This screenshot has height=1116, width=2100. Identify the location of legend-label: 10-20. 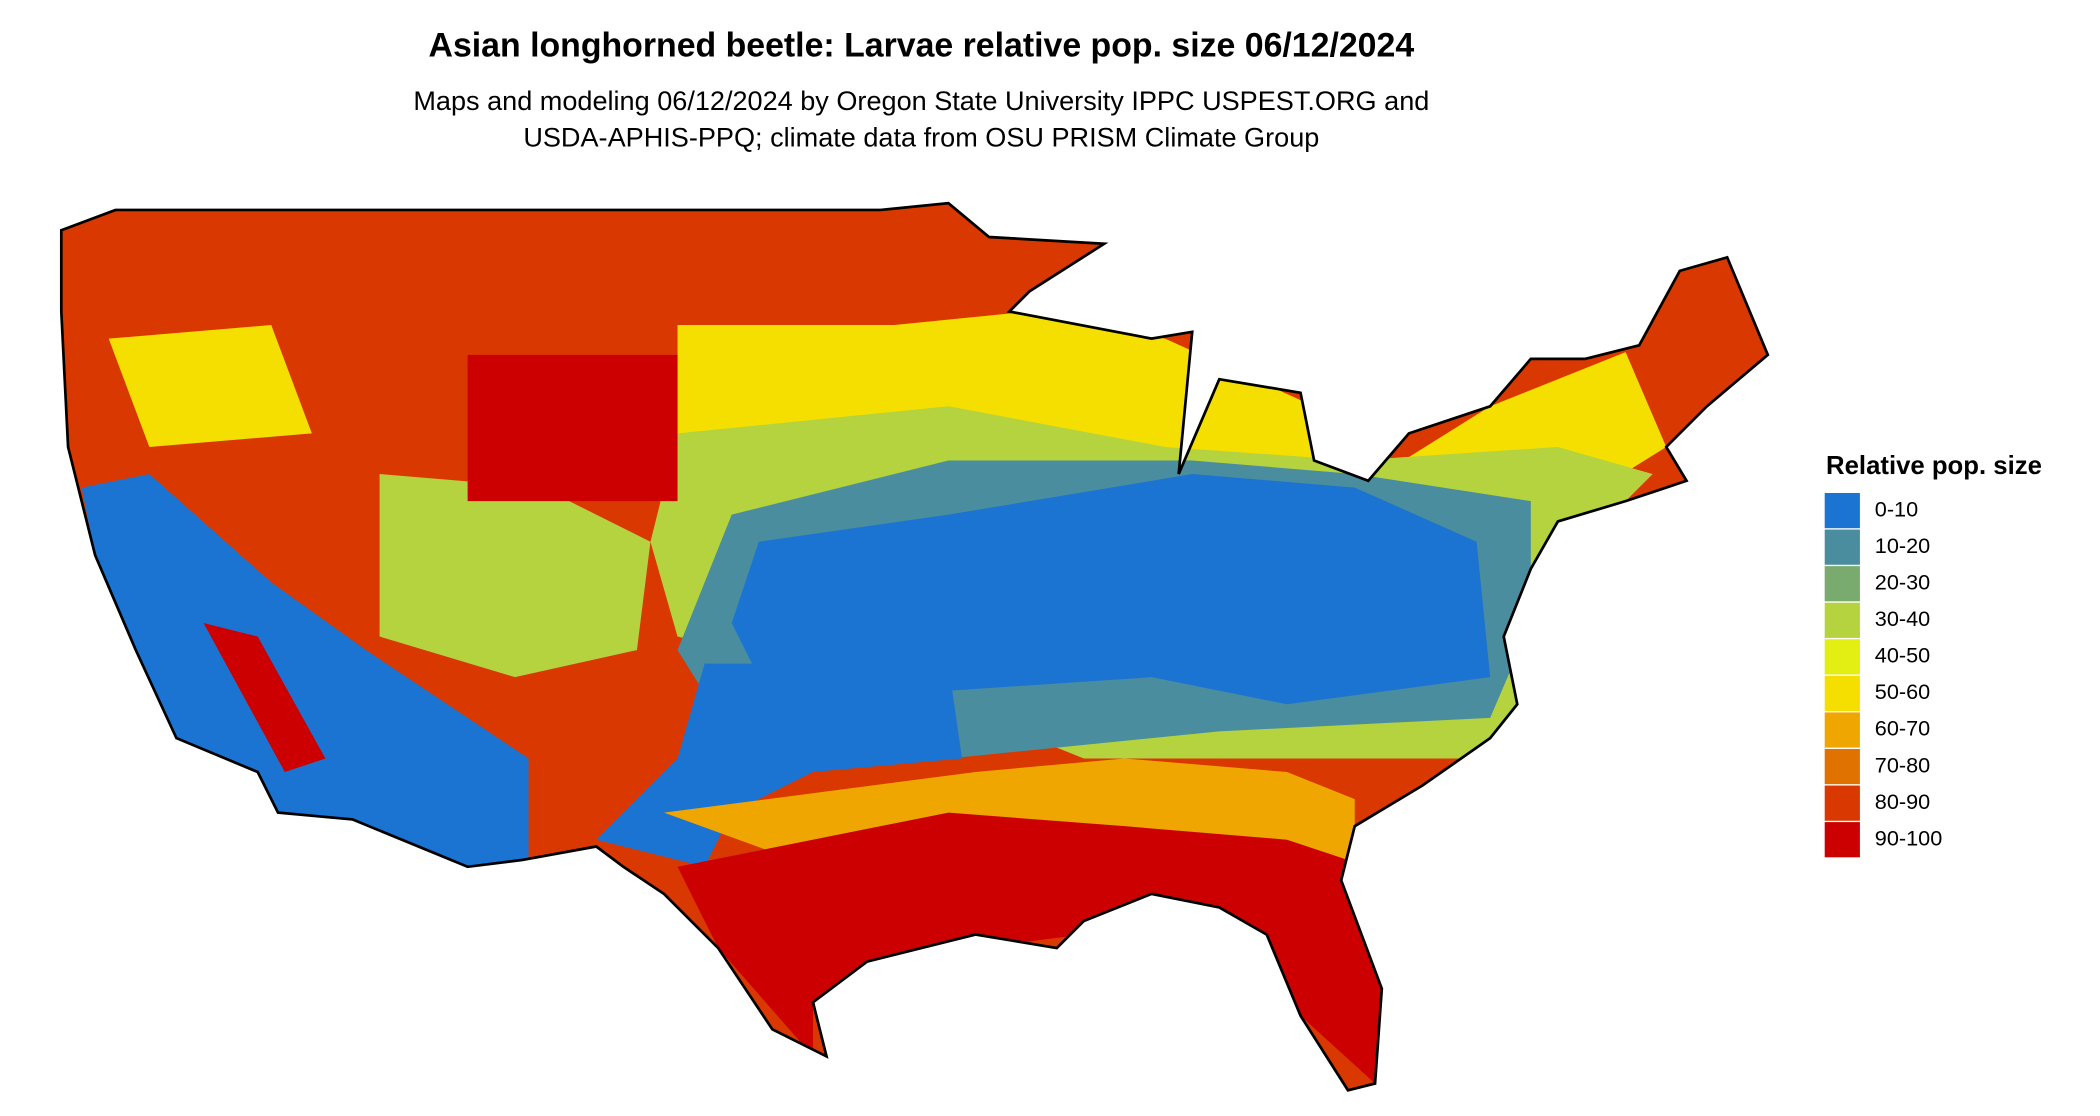
(1902, 545).